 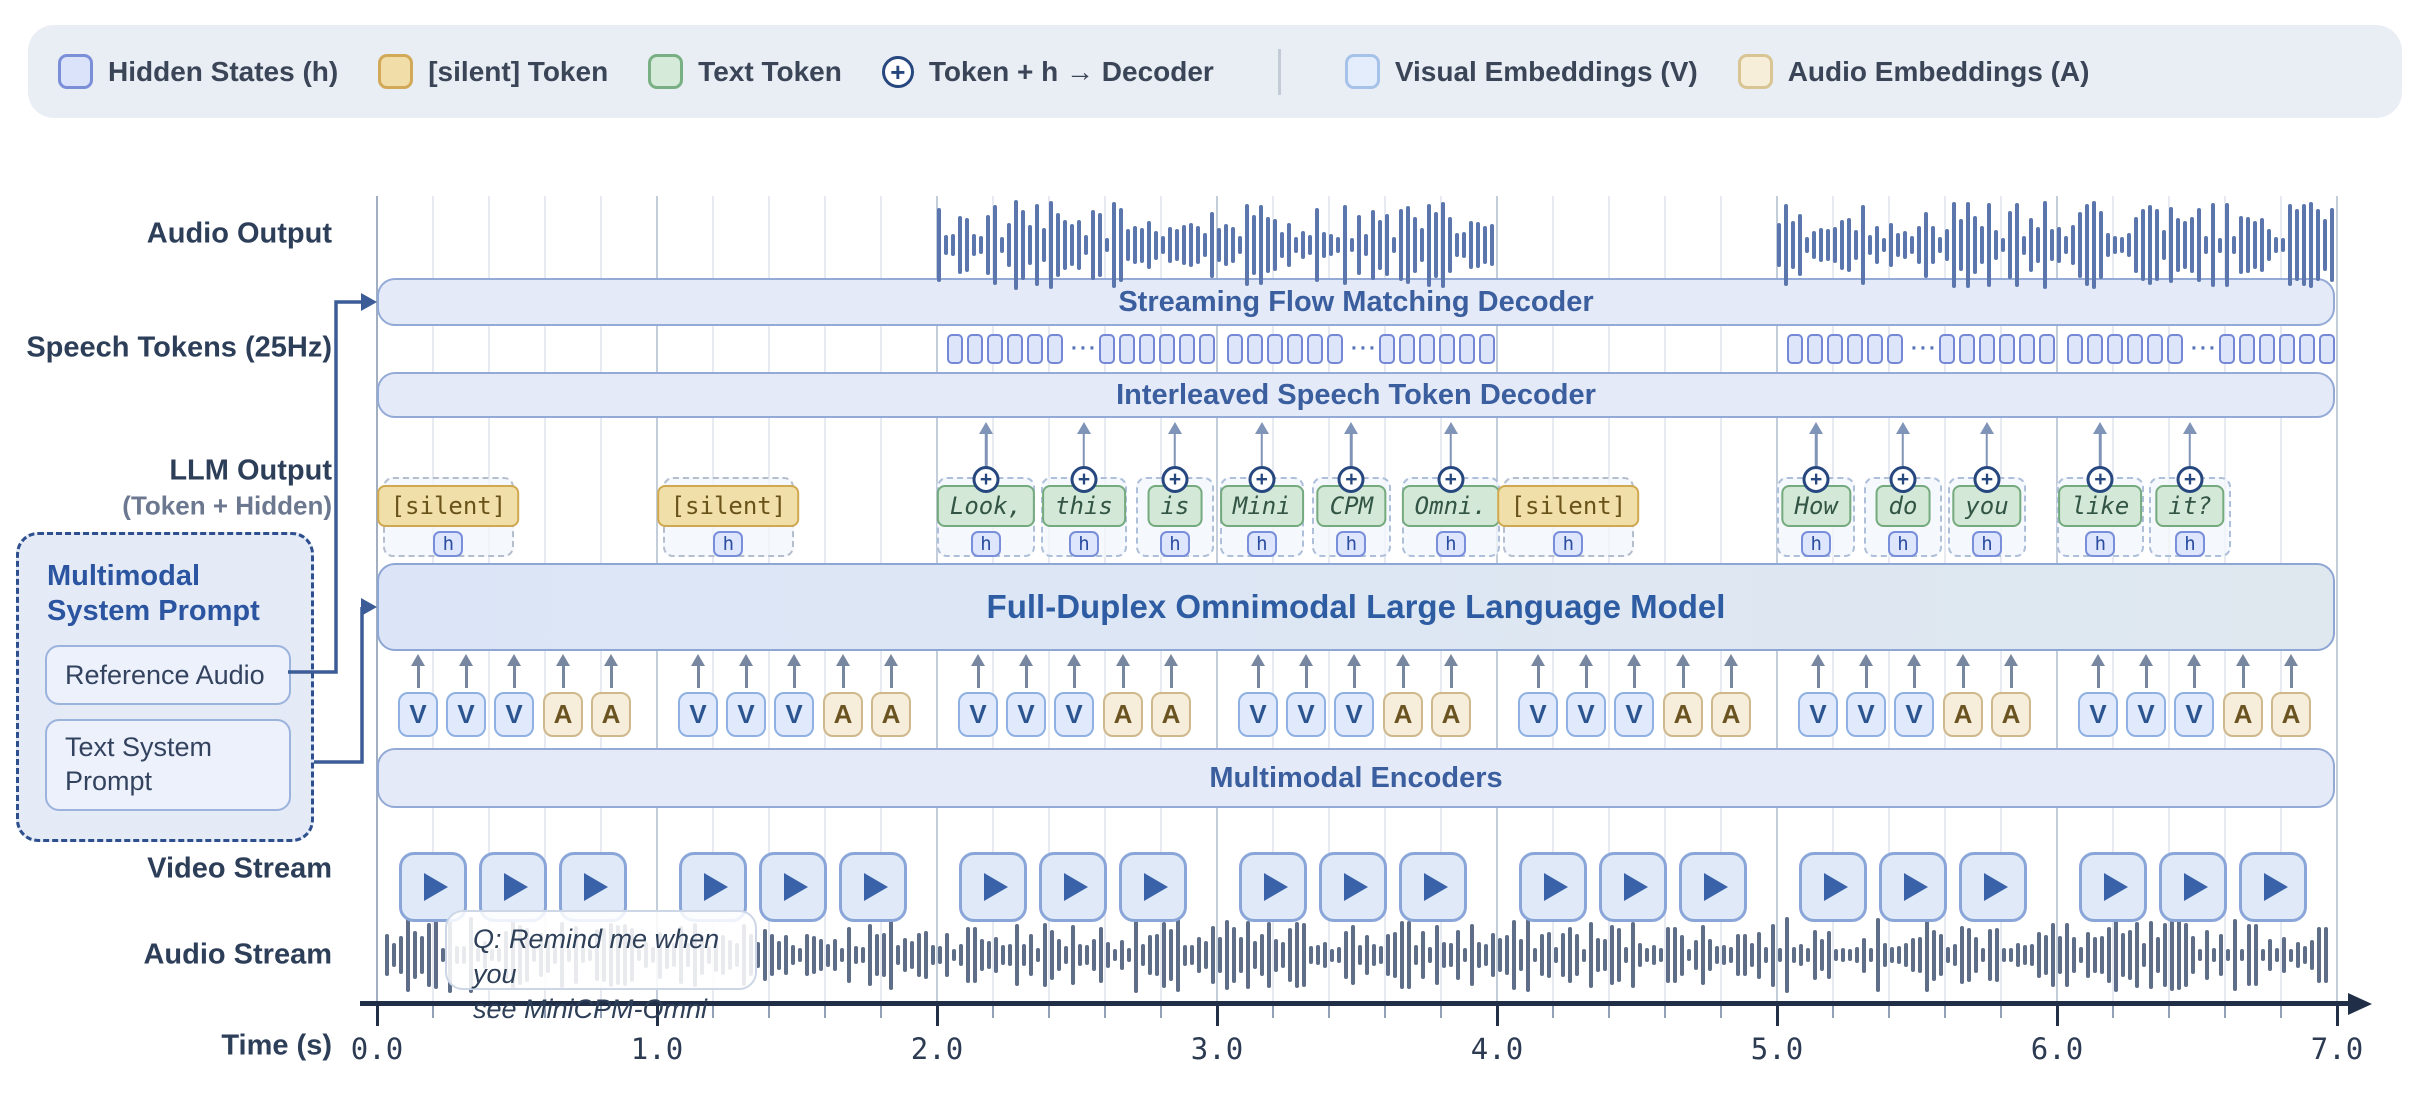 I want to click on llm-token-cell: [silent] h, so click(x=1568, y=517).